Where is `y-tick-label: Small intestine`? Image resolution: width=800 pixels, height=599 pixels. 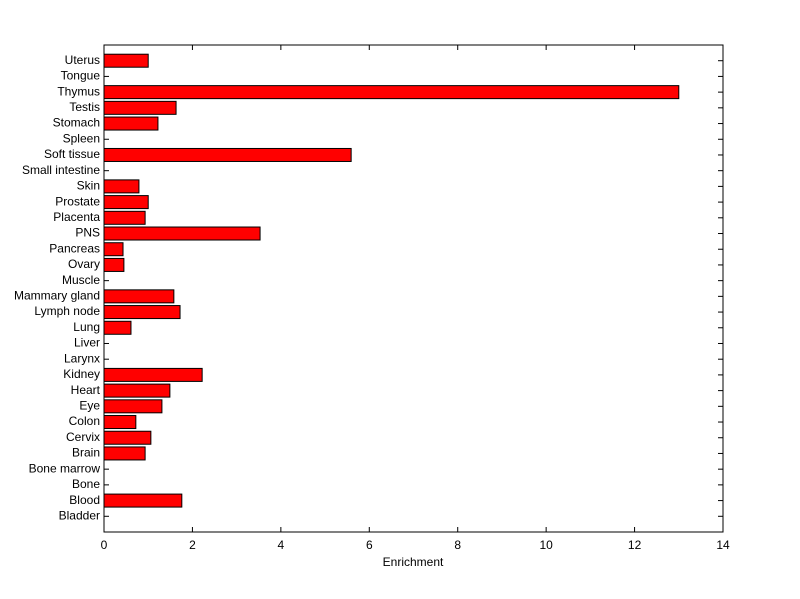
y-tick-label: Small intestine is located at coordinates (61, 170).